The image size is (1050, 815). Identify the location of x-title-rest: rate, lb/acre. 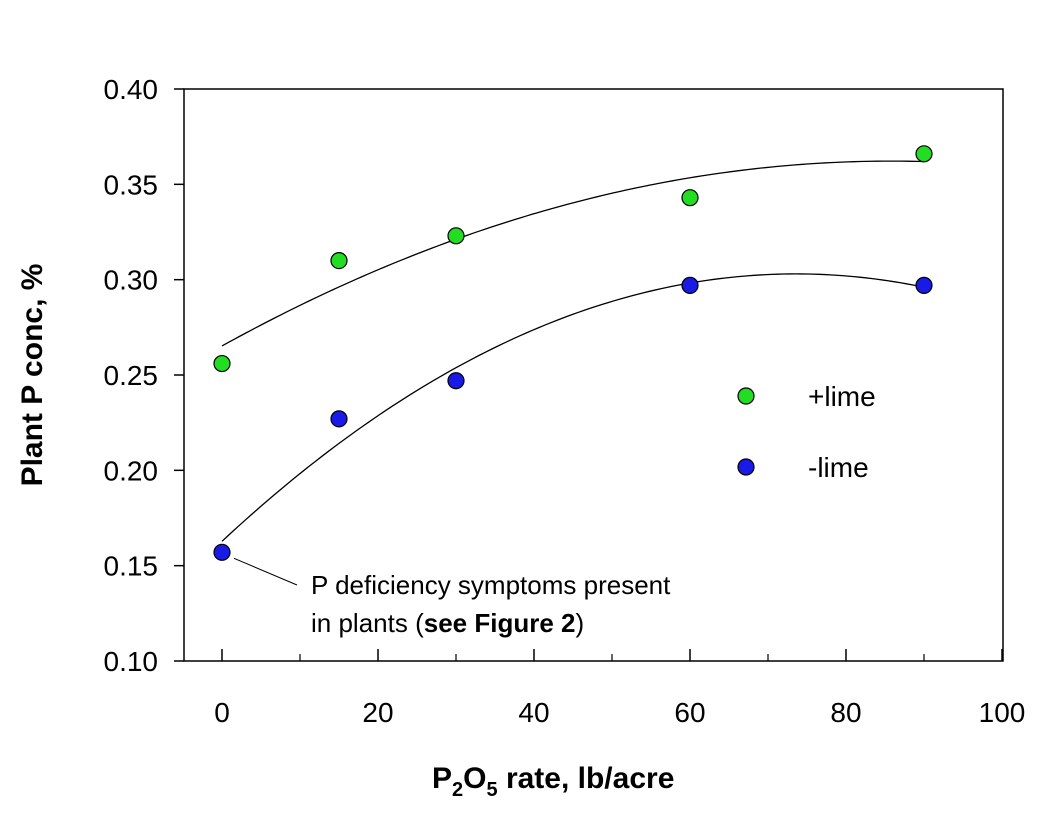
(586, 778).